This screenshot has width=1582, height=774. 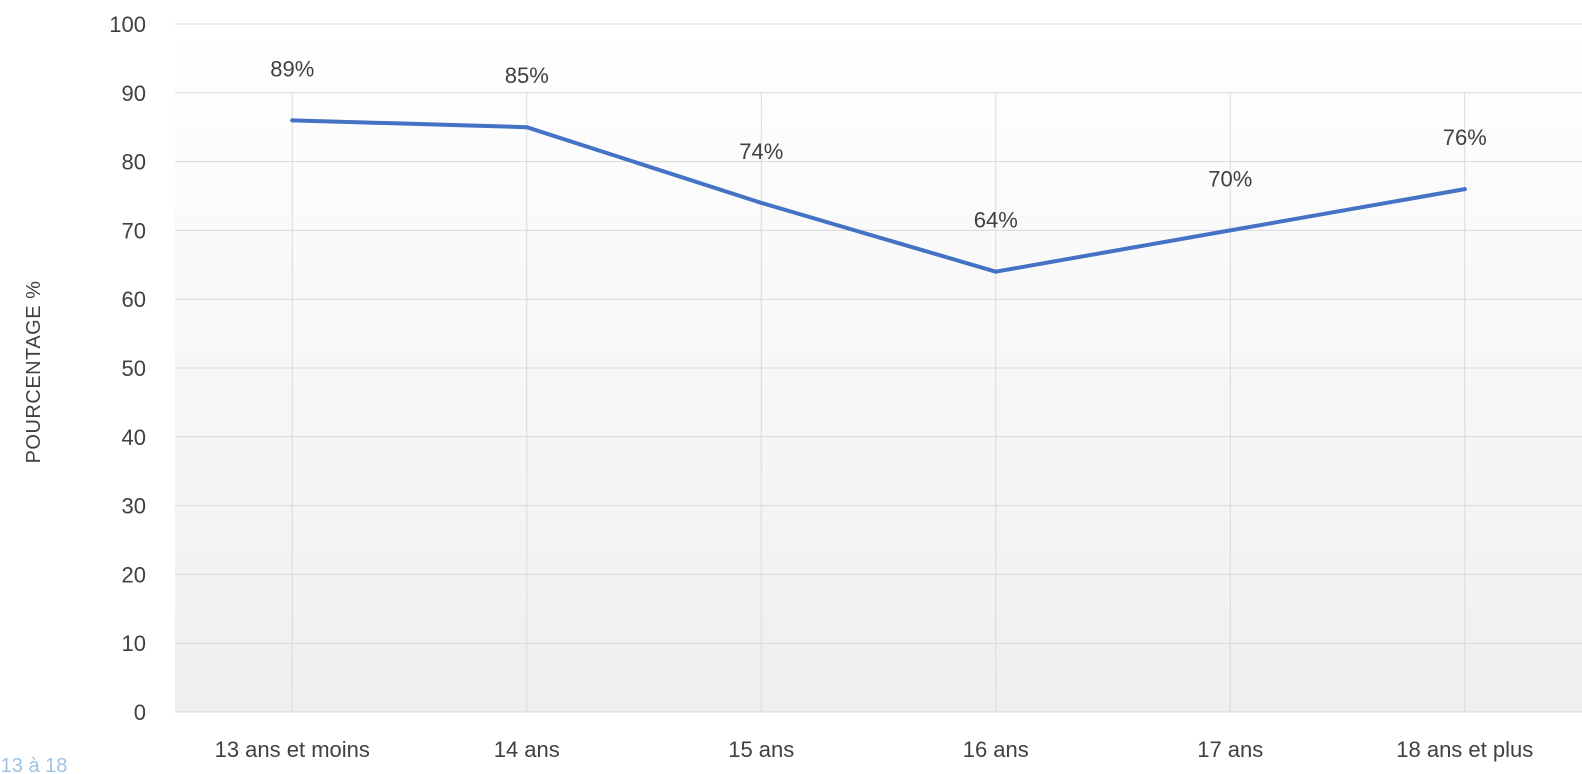 I want to click on y-tick-label: 10, so click(x=134, y=643).